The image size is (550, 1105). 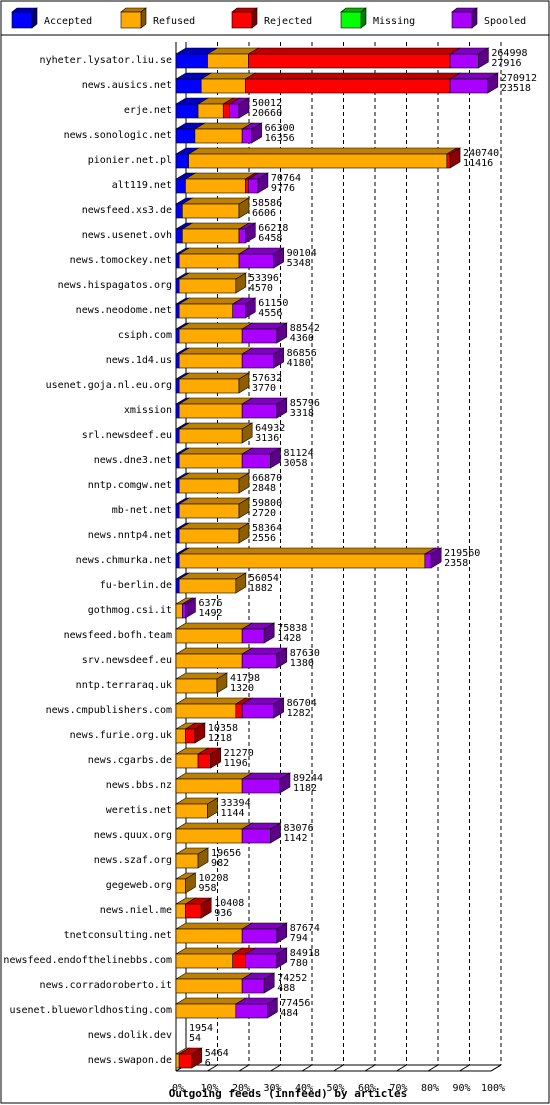 I want to click on category-label: mb-net.net, so click(x=142, y=510).